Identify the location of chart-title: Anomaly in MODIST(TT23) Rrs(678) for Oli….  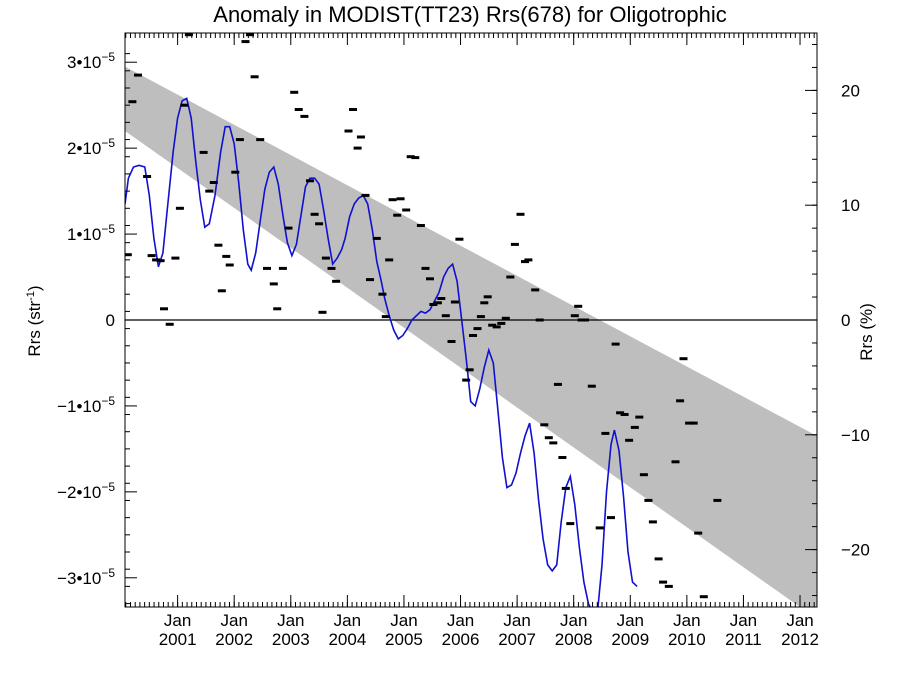
(469, 14).